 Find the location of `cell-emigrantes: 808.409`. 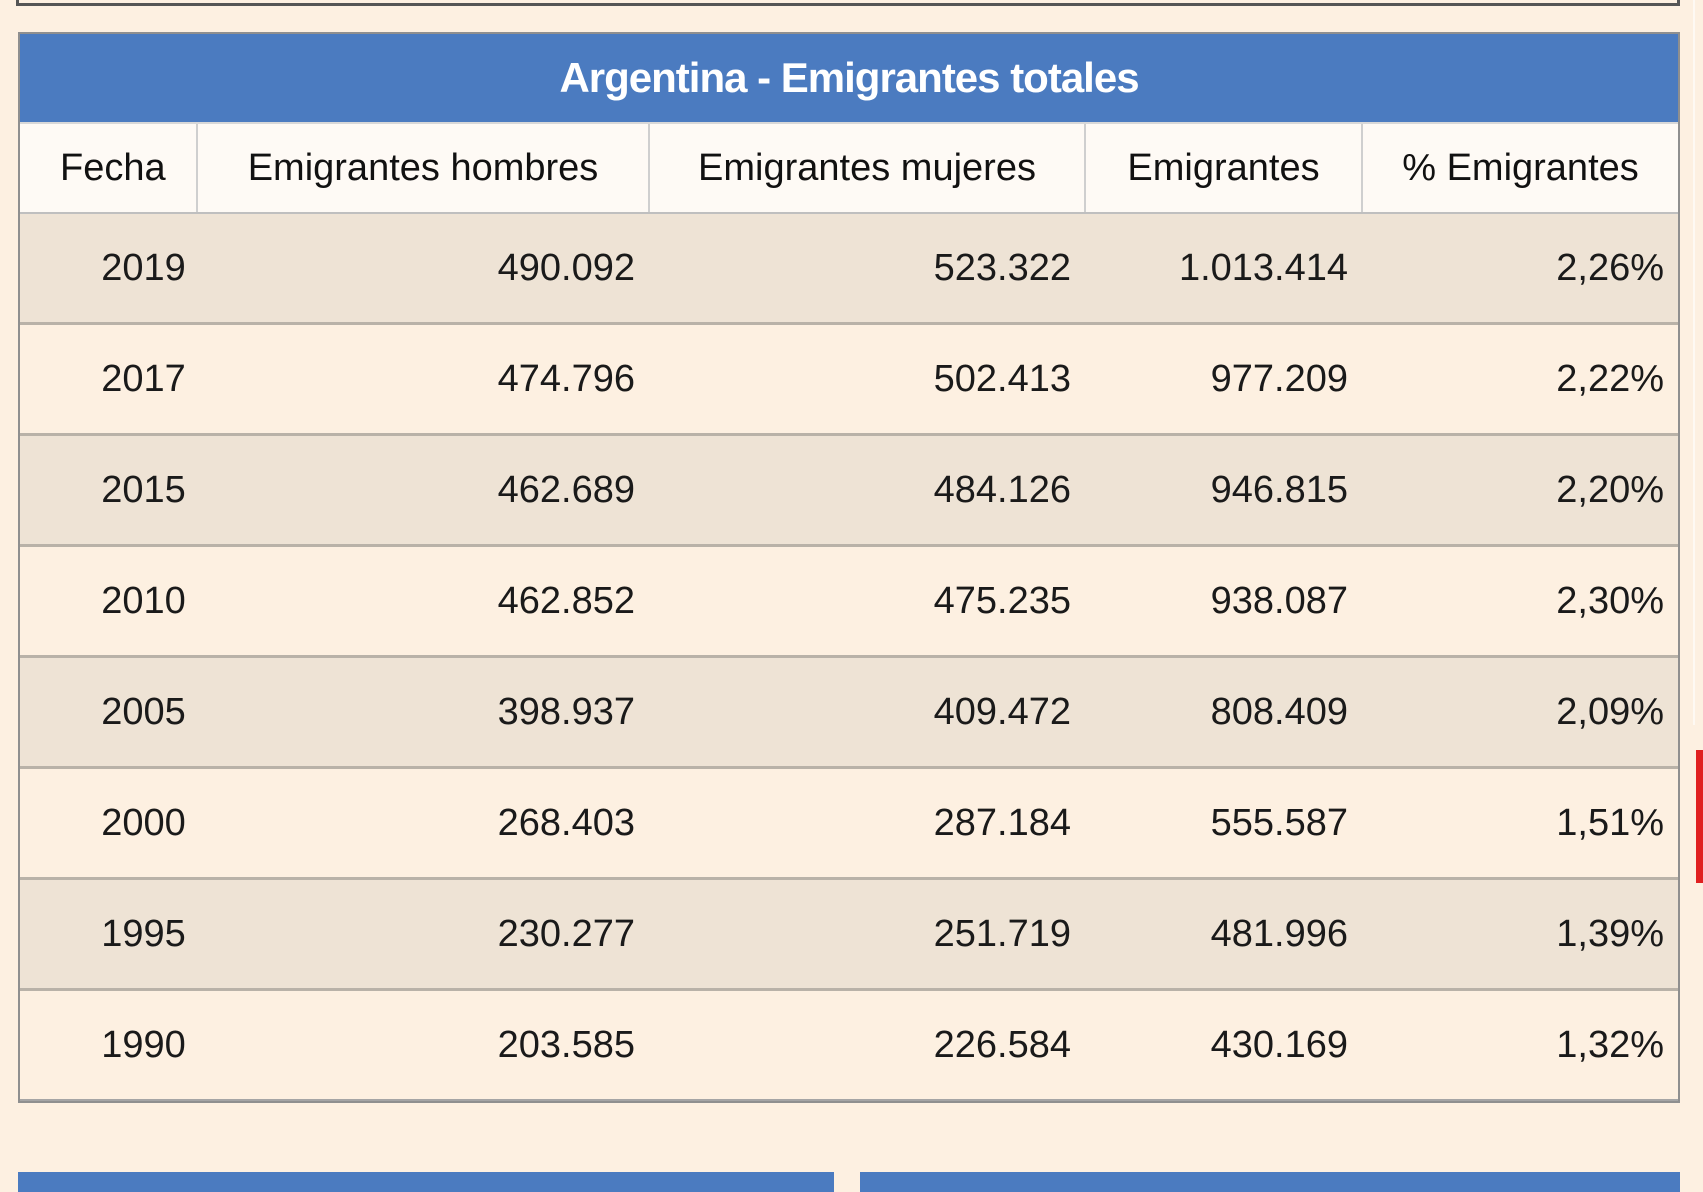

cell-emigrantes: 808.409 is located at coordinates (1223, 712).